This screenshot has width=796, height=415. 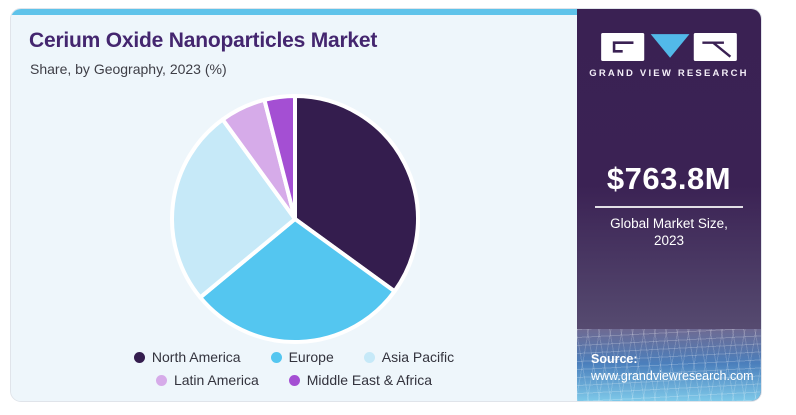 I want to click on legend-label: Latin America, so click(x=216, y=380).